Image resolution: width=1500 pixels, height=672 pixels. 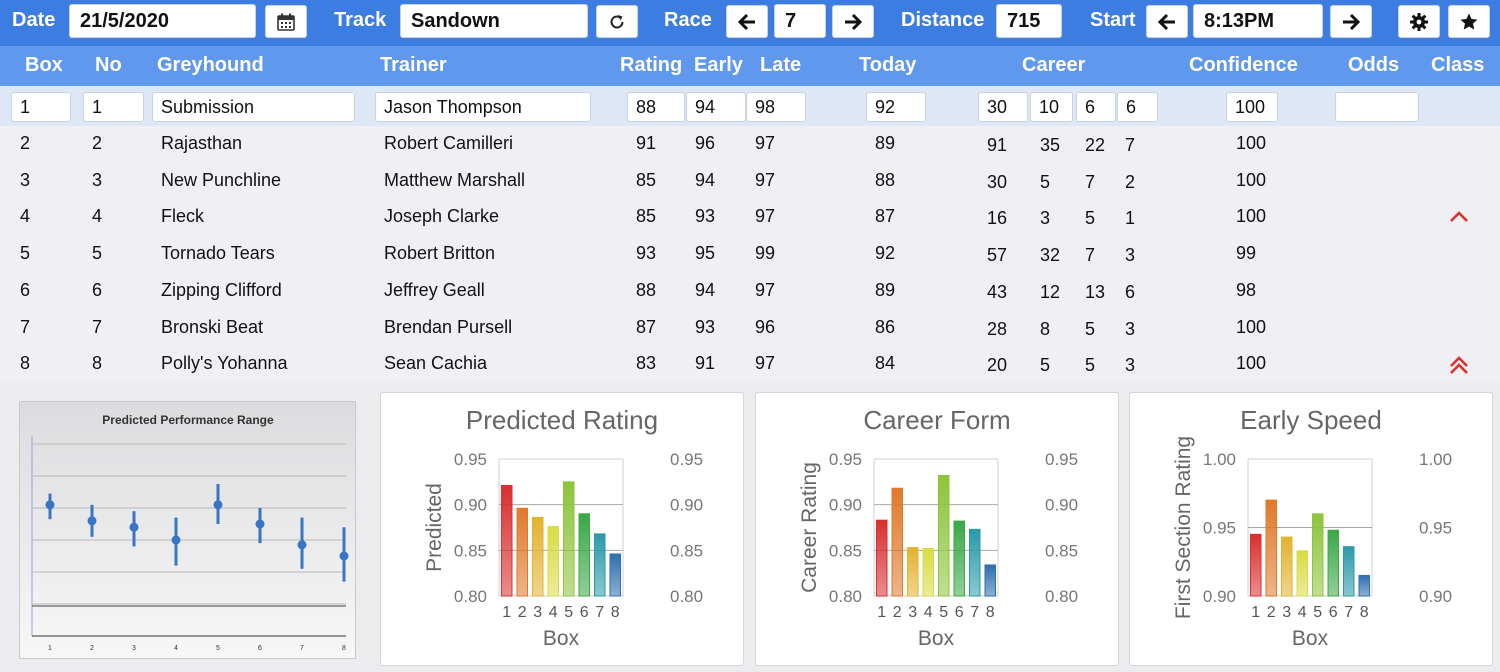 I want to click on column-header-greyhound: Greyhound, so click(x=210, y=65).